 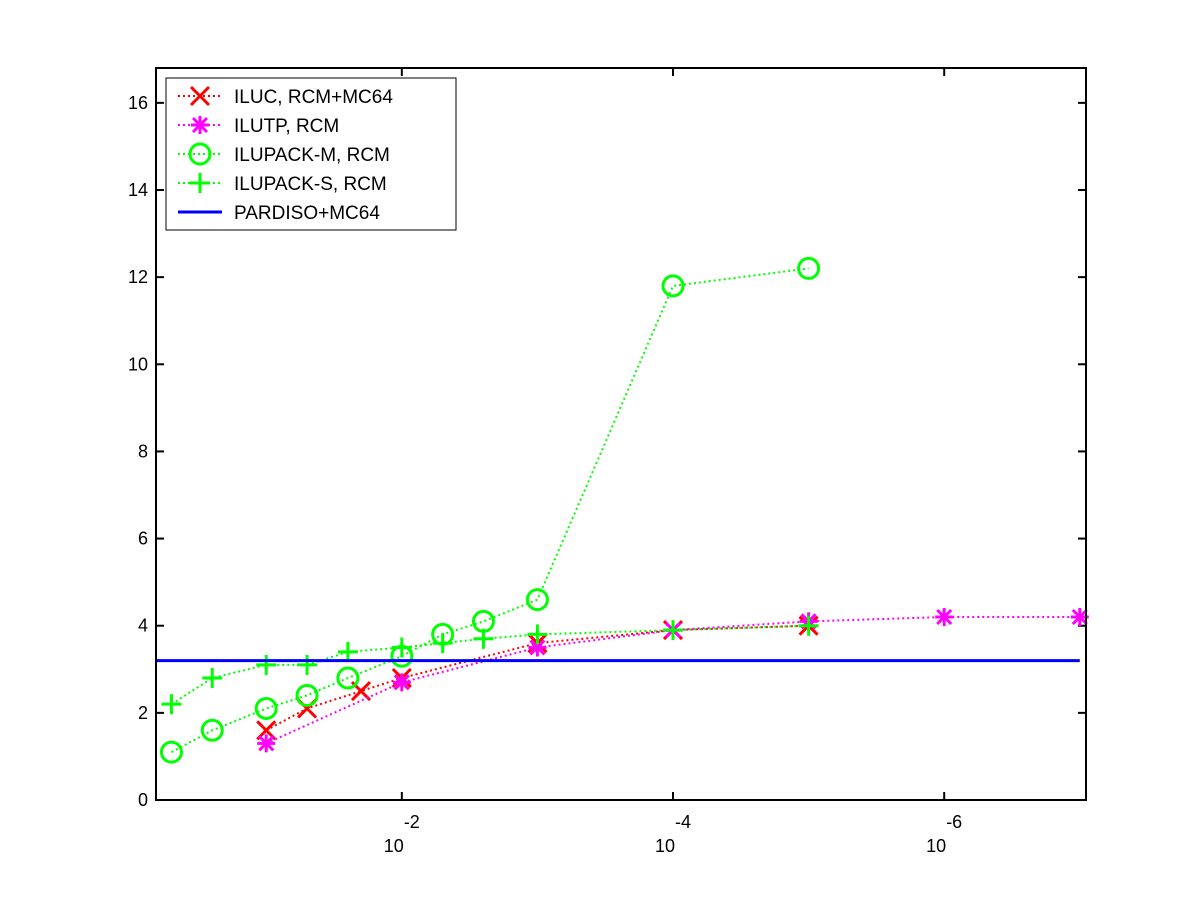 I want to click on legend-entry: ILUPACK-M, RCM, so click(x=284, y=154).